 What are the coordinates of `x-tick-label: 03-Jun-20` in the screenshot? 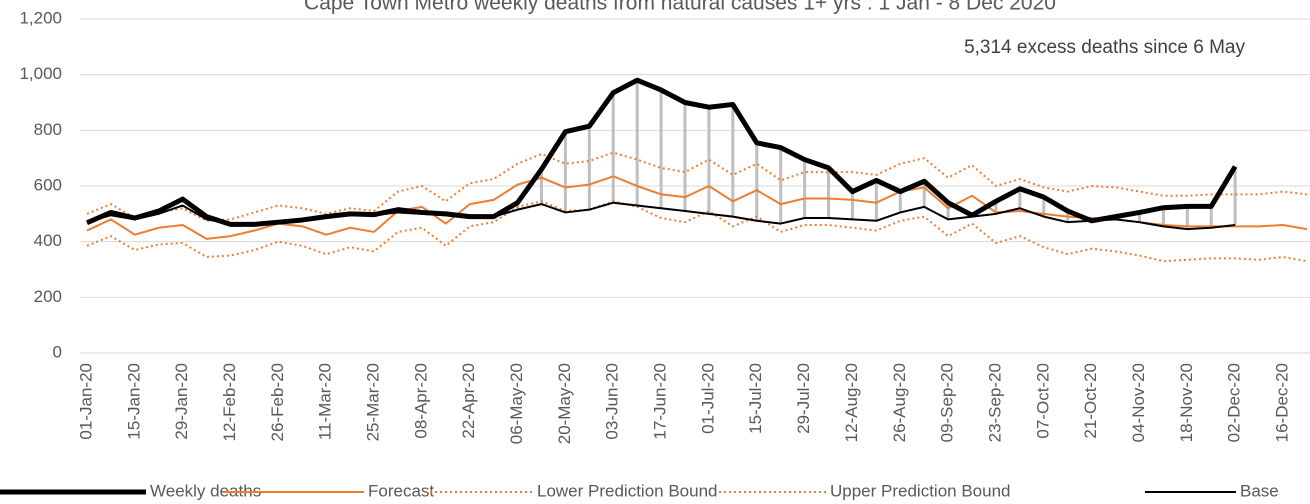 It's located at (612, 401).